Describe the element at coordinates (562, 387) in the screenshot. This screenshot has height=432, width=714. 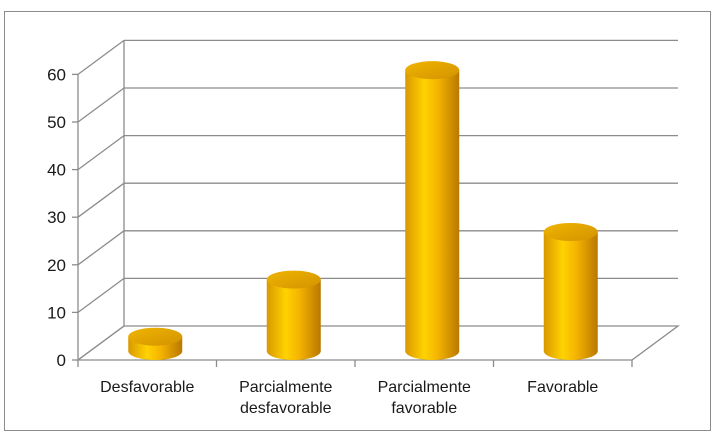
I see `category-label: Favorable` at that location.